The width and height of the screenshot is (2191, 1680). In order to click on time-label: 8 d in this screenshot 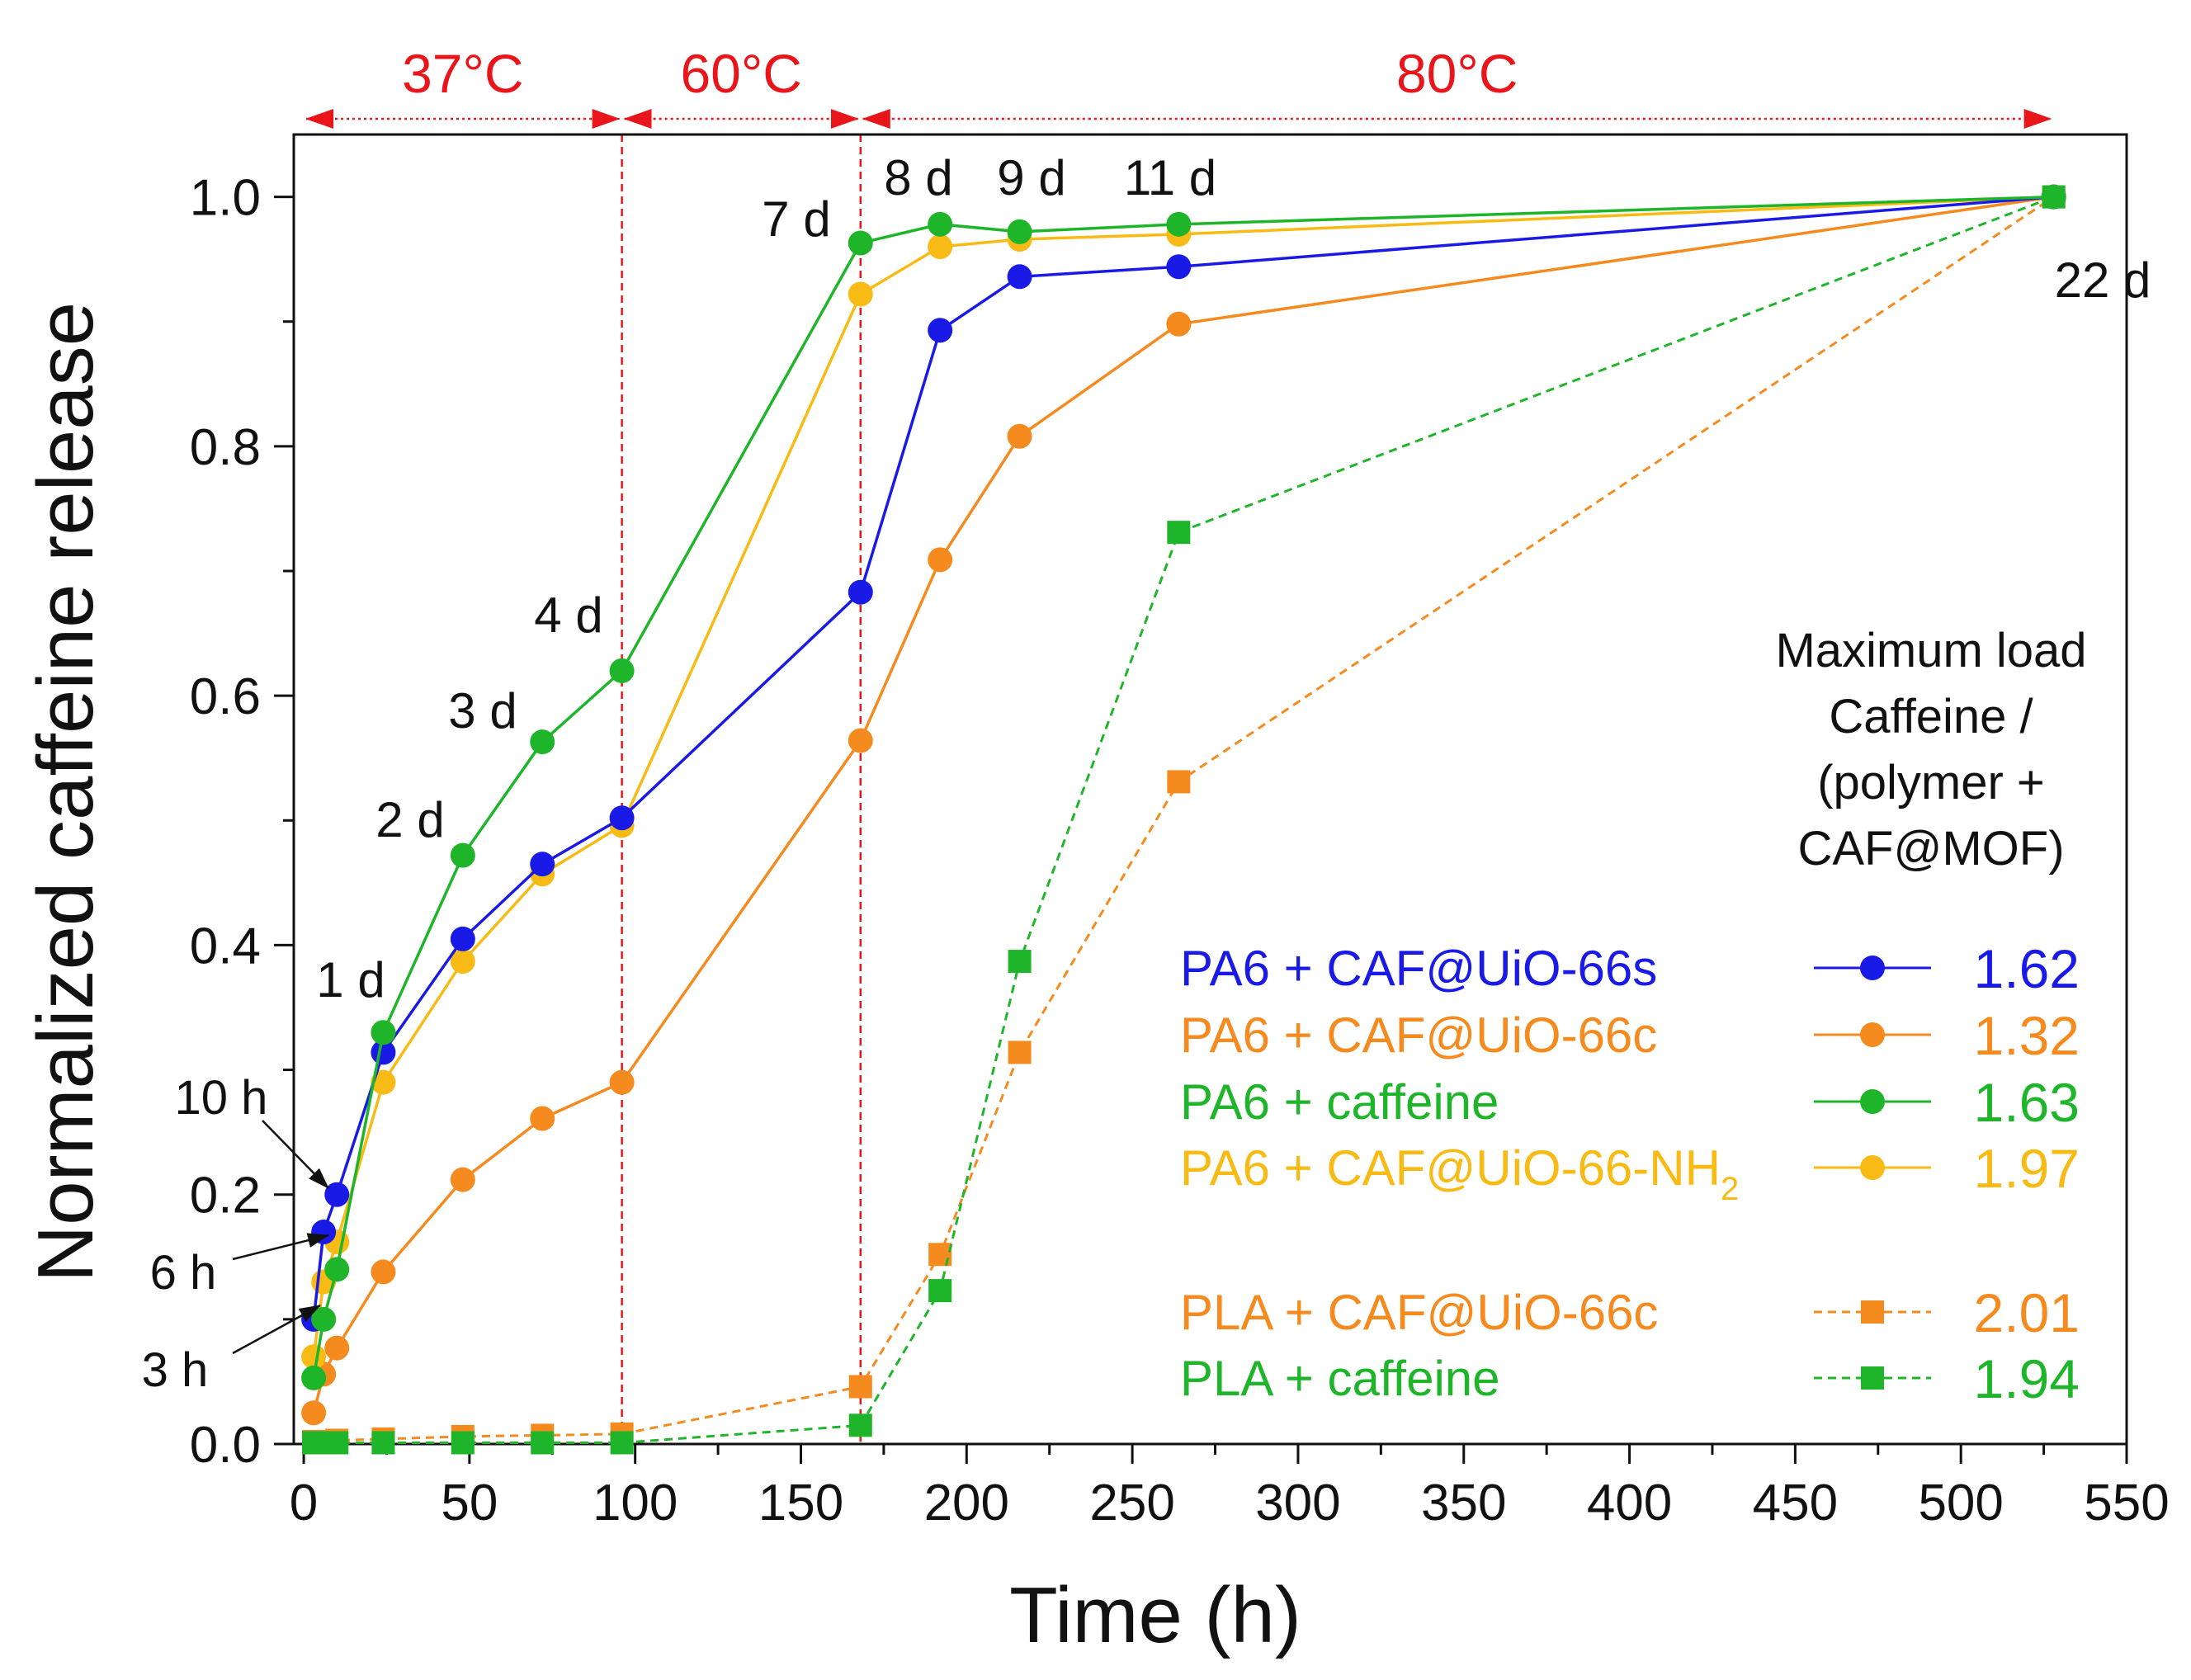, I will do `click(918, 177)`.